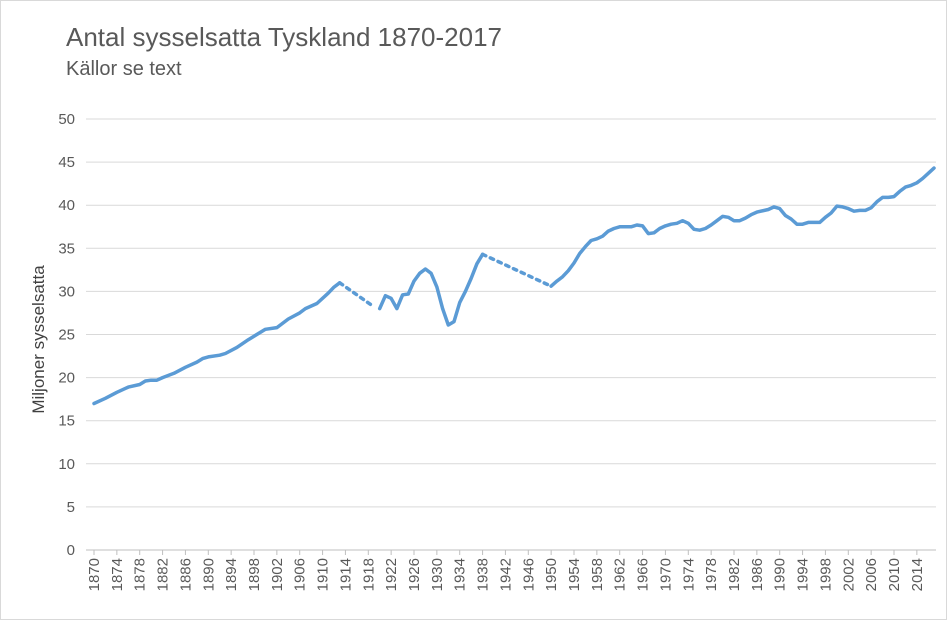 This screenshot has width=947, height=620. What do you see at coordinates (803, 574) in the screenshot?
I see `x-tick-label: 1994` at bounding box center [803, 574].